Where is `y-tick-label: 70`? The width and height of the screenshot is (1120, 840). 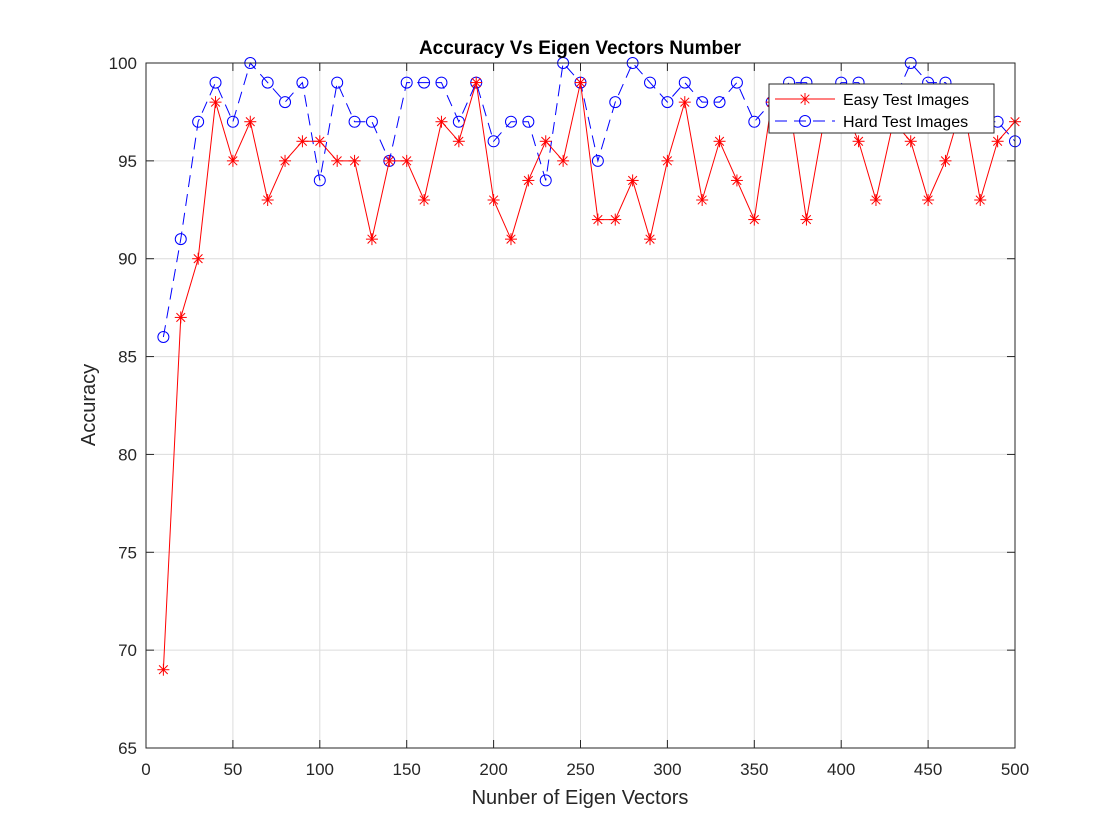
y-tick-label: 70 is located at coordinates (127, 650).